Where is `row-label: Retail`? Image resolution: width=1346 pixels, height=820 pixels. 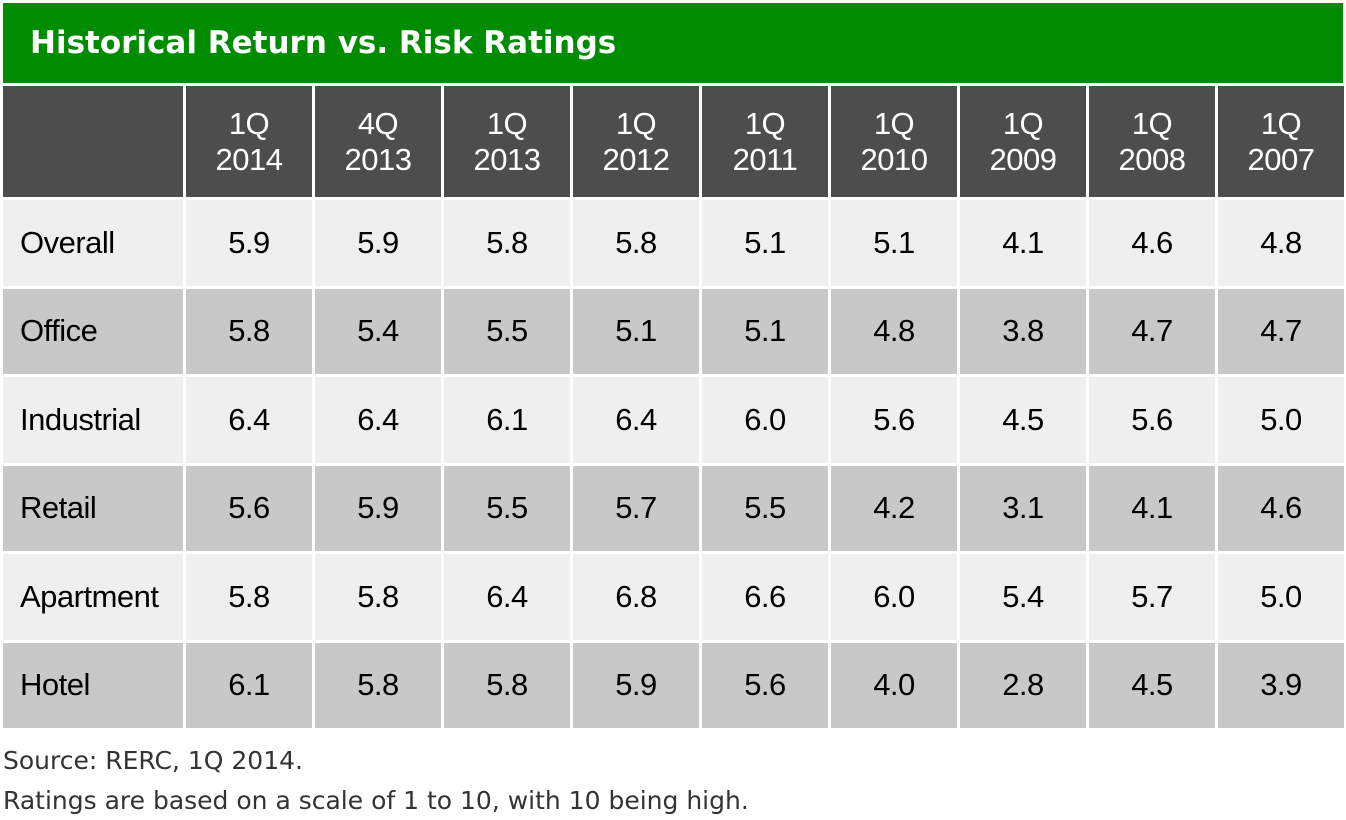
row-label: Retail is located at coordinates (93, 508).